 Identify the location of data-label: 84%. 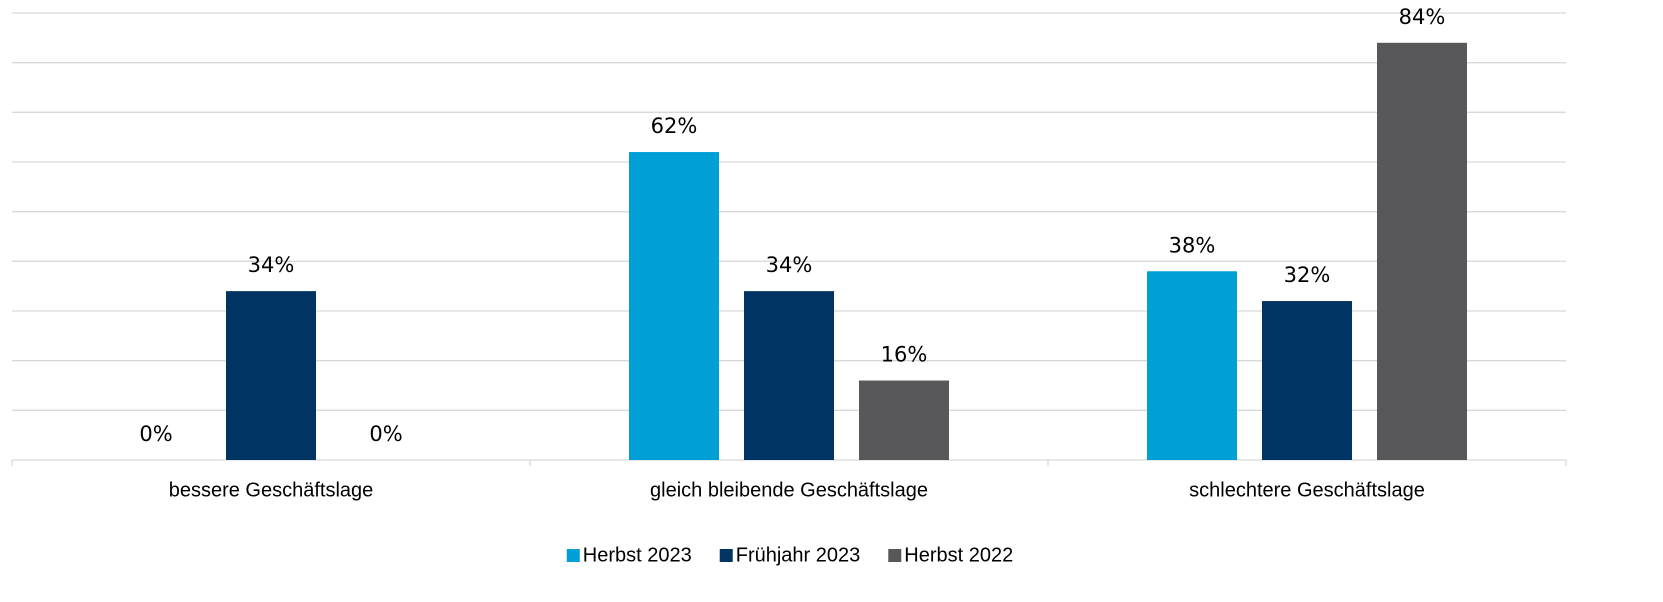
(1422, 17).